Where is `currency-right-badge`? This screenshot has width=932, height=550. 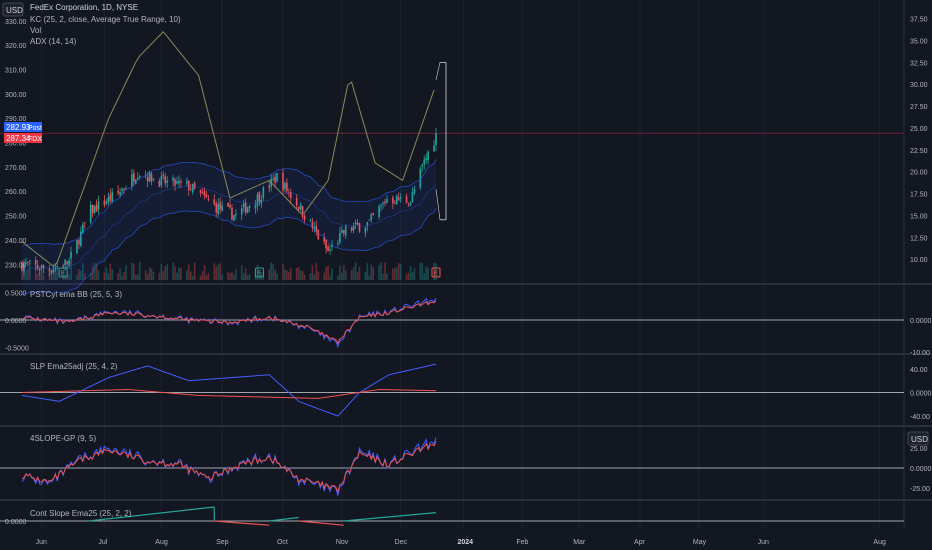 currency-right-badge is located at coordinates (918, 438).